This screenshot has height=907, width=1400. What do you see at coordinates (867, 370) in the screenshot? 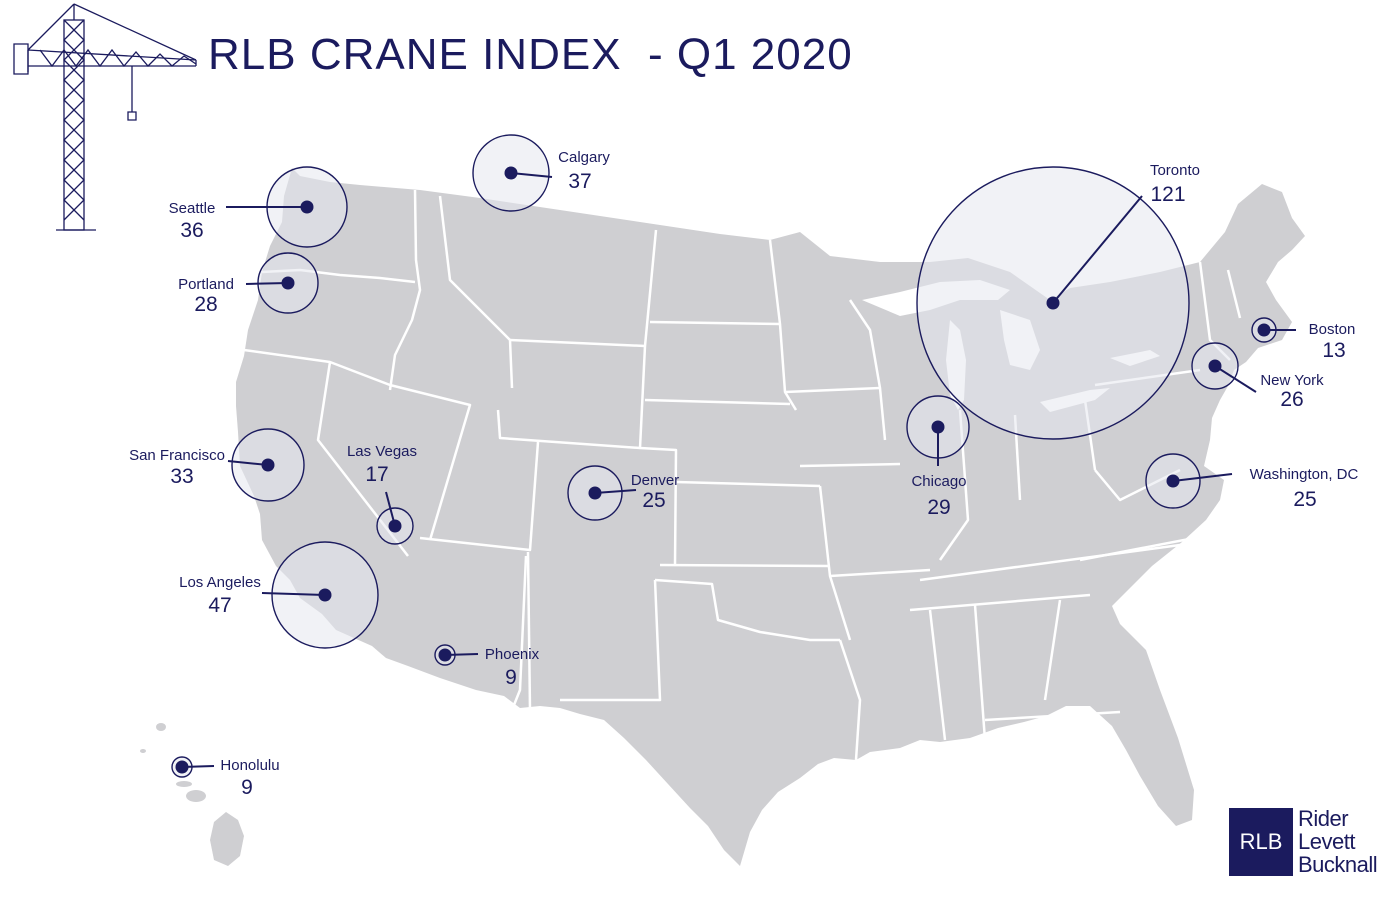
I see `border-wi-mn` at bounding box center [867, 370].